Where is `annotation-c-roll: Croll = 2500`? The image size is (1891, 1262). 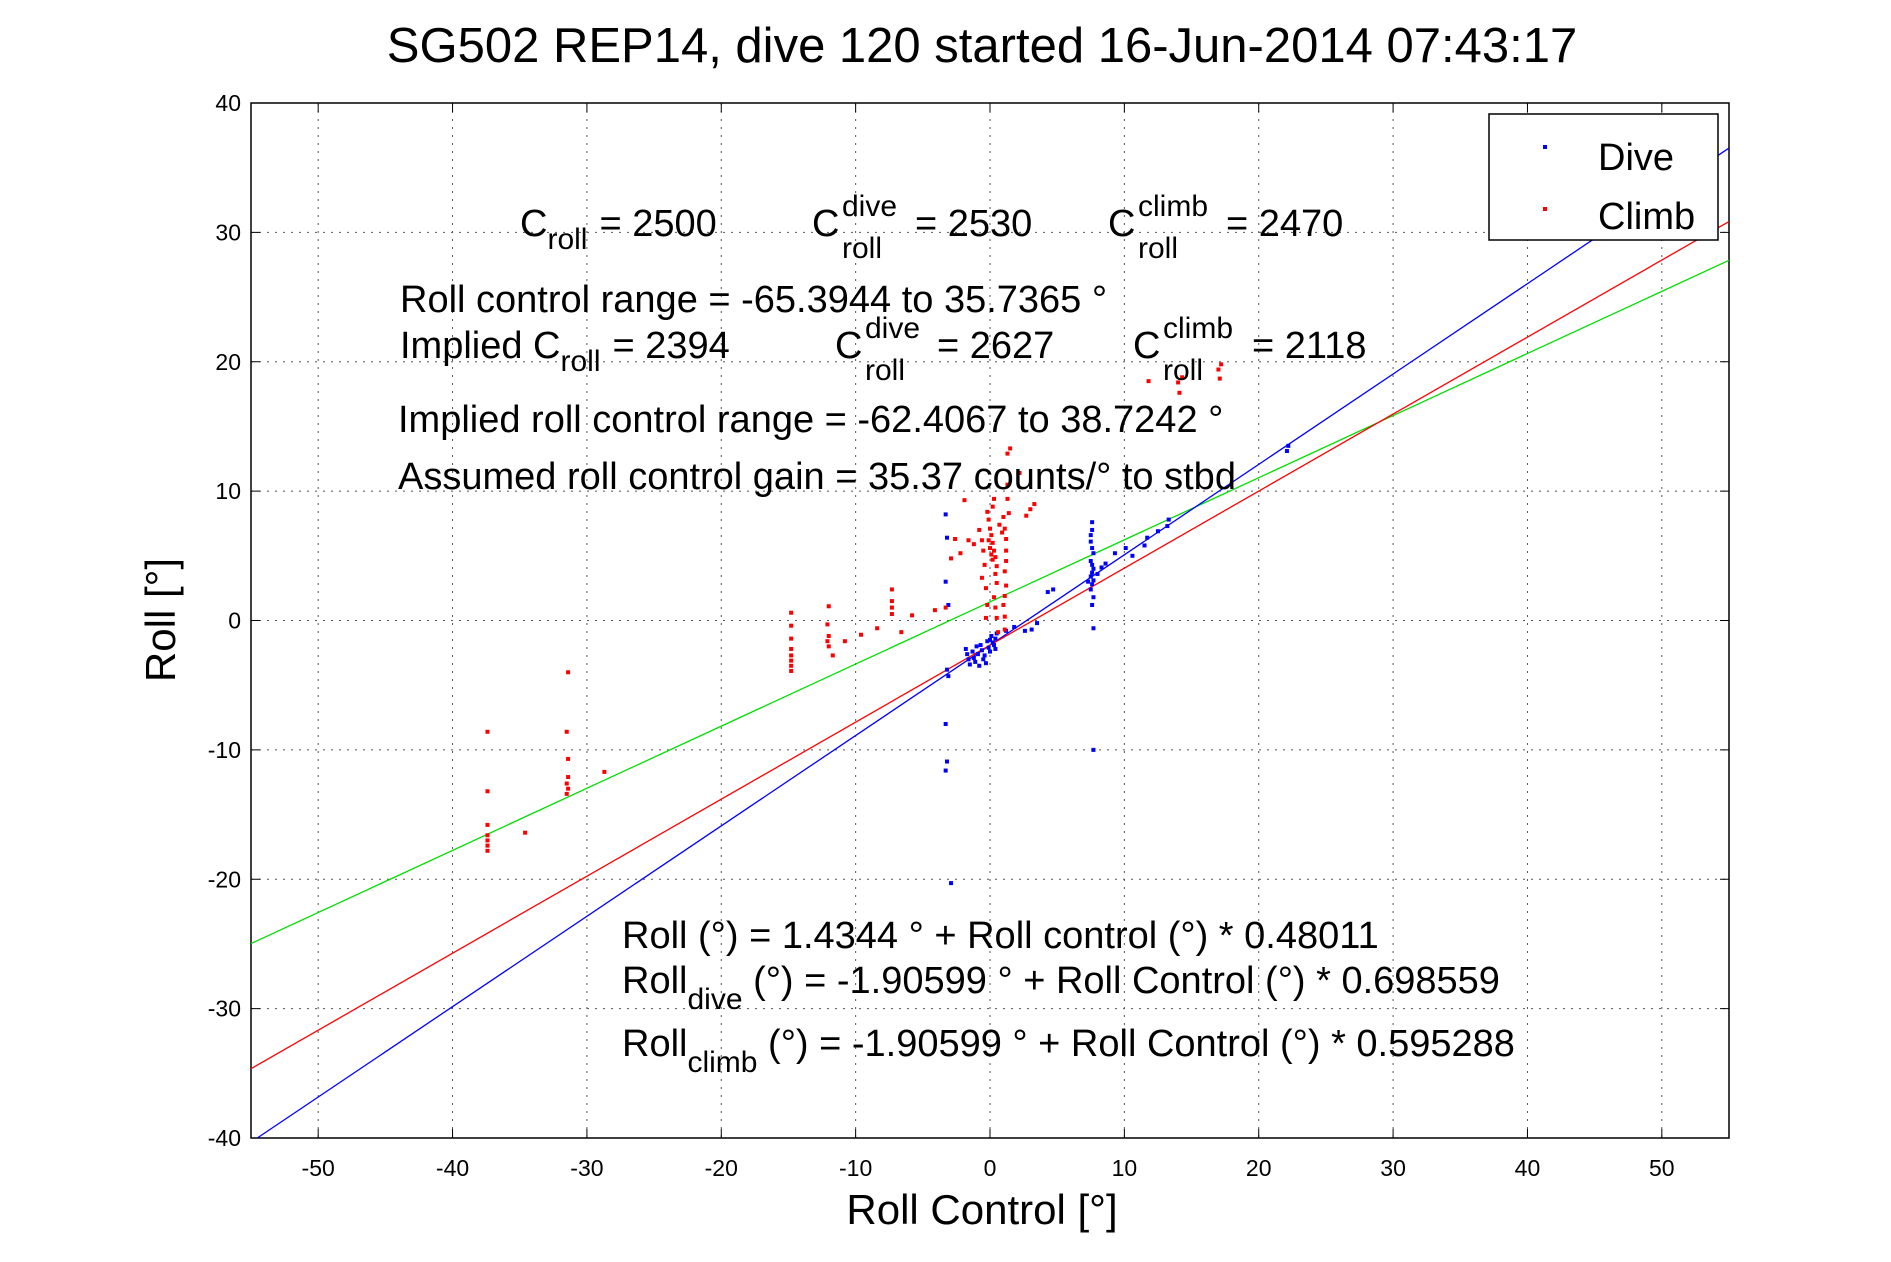 annotation-c-roll: Croll = 2500 is located at coordinates (618, 229).